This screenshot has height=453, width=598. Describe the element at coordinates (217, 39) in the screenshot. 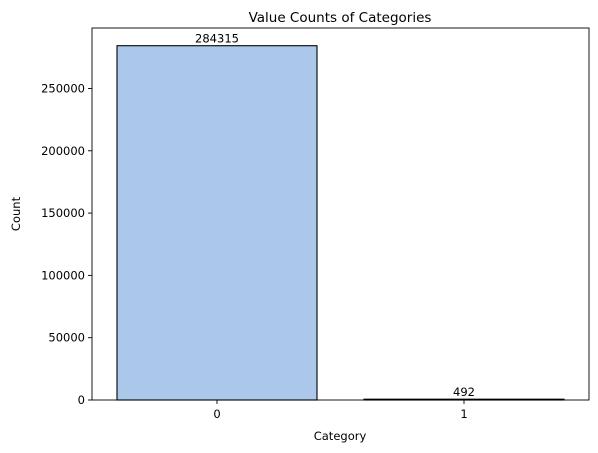

I see `data-label-0: 284315` at that location.